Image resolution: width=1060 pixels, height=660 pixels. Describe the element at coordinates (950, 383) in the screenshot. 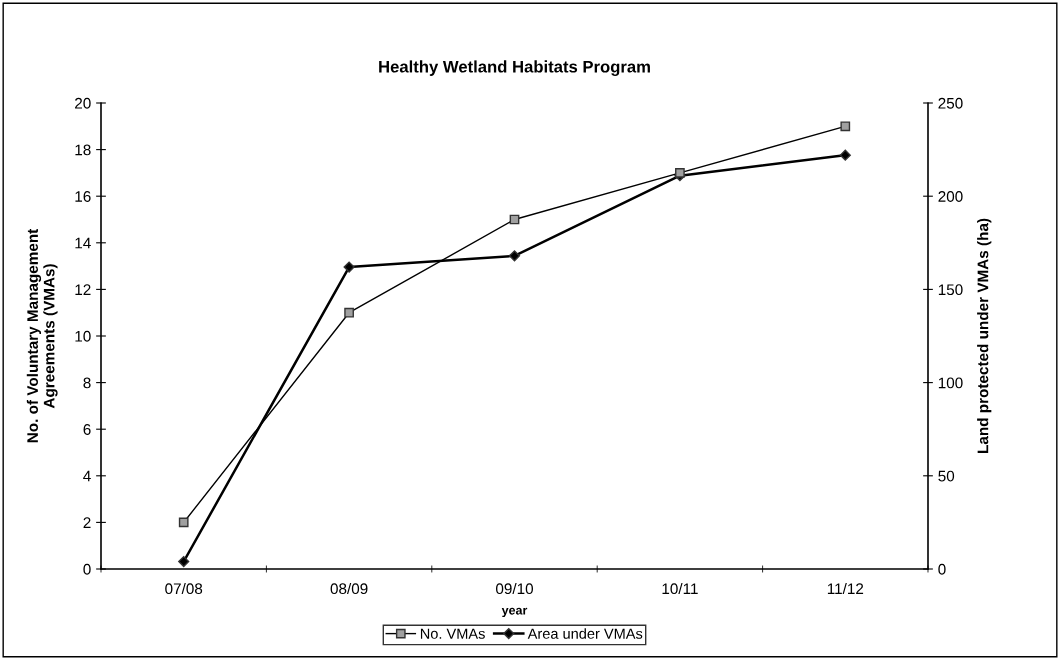

I see `y2-tick-label: 100` at that location.